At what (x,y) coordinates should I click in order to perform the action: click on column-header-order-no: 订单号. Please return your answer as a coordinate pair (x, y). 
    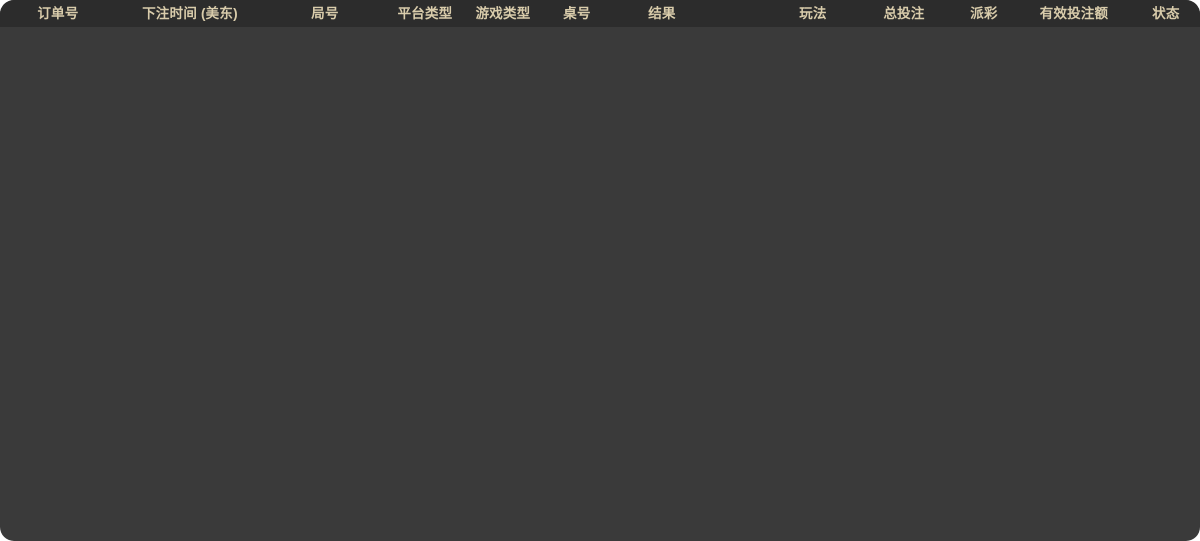
    Looking at the image, I should click on (58, 13).